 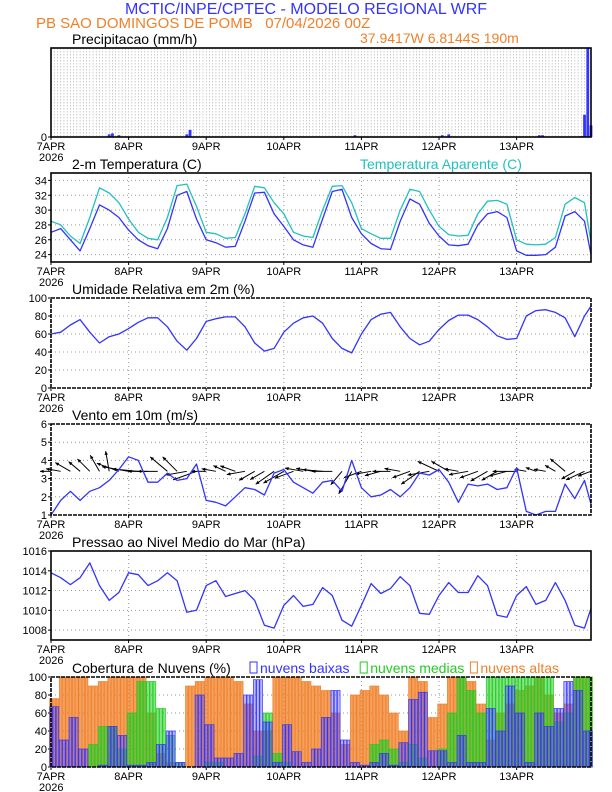 I want to click on legend-label: Temperatura Aparente (C), so click(x=441, y=164).